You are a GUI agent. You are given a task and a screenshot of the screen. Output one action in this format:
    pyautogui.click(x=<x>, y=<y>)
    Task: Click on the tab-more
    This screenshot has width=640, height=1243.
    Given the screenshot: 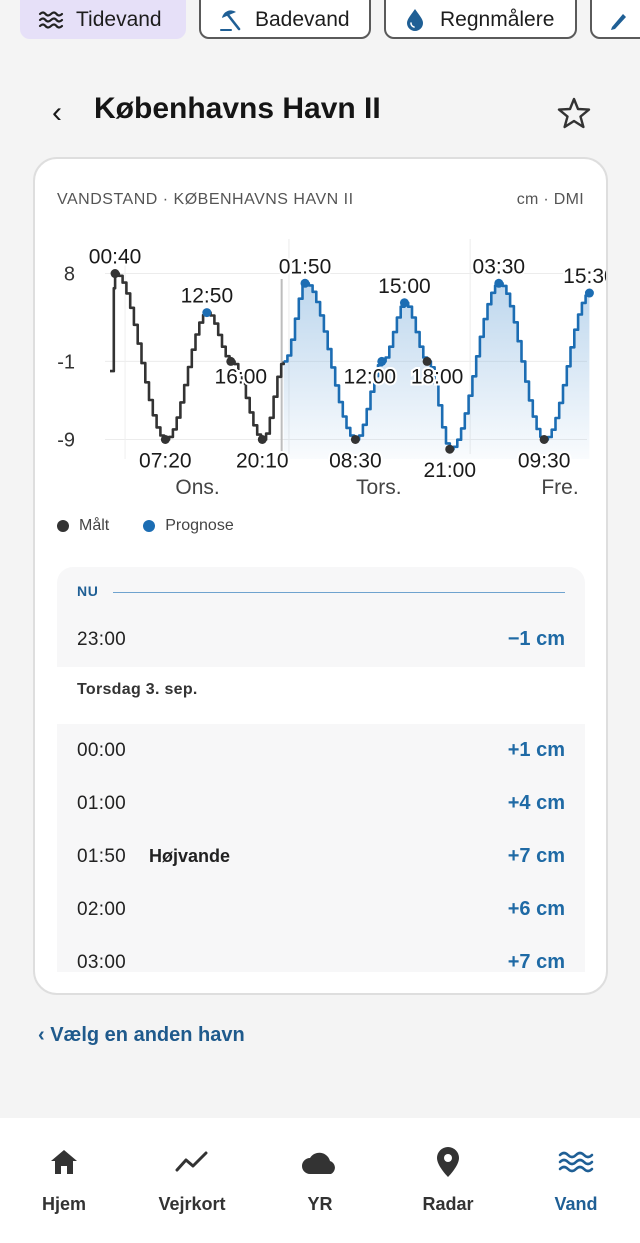 What is the action you would take?
    pyautogui.click(x=615, y=19)
    